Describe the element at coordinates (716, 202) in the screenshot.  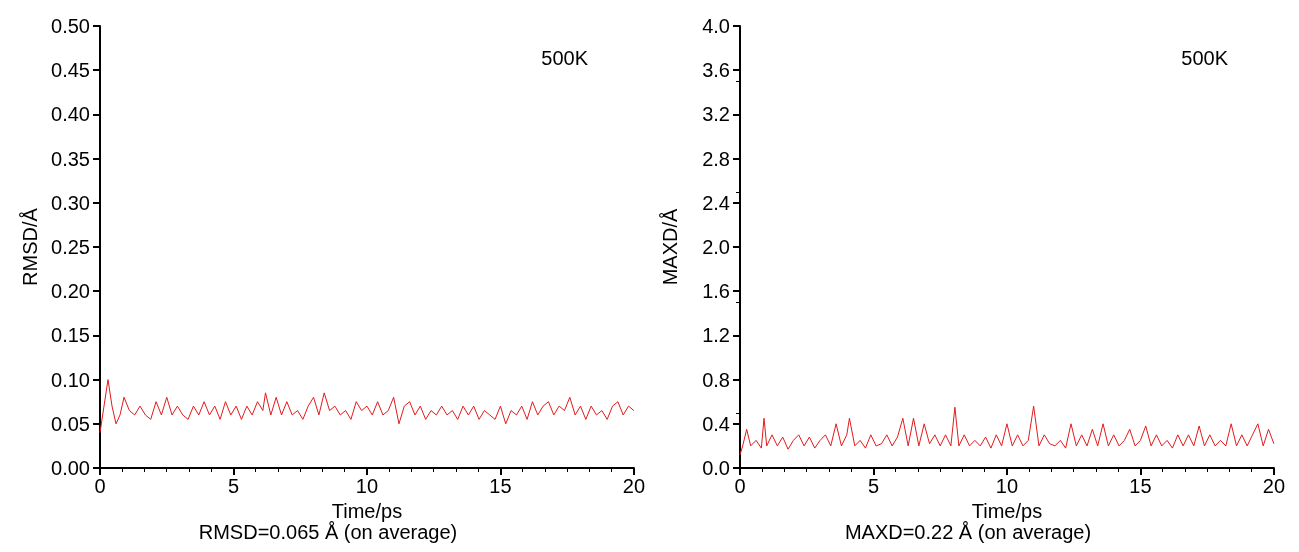
I see `y-tick-label: 2.4` at that location.